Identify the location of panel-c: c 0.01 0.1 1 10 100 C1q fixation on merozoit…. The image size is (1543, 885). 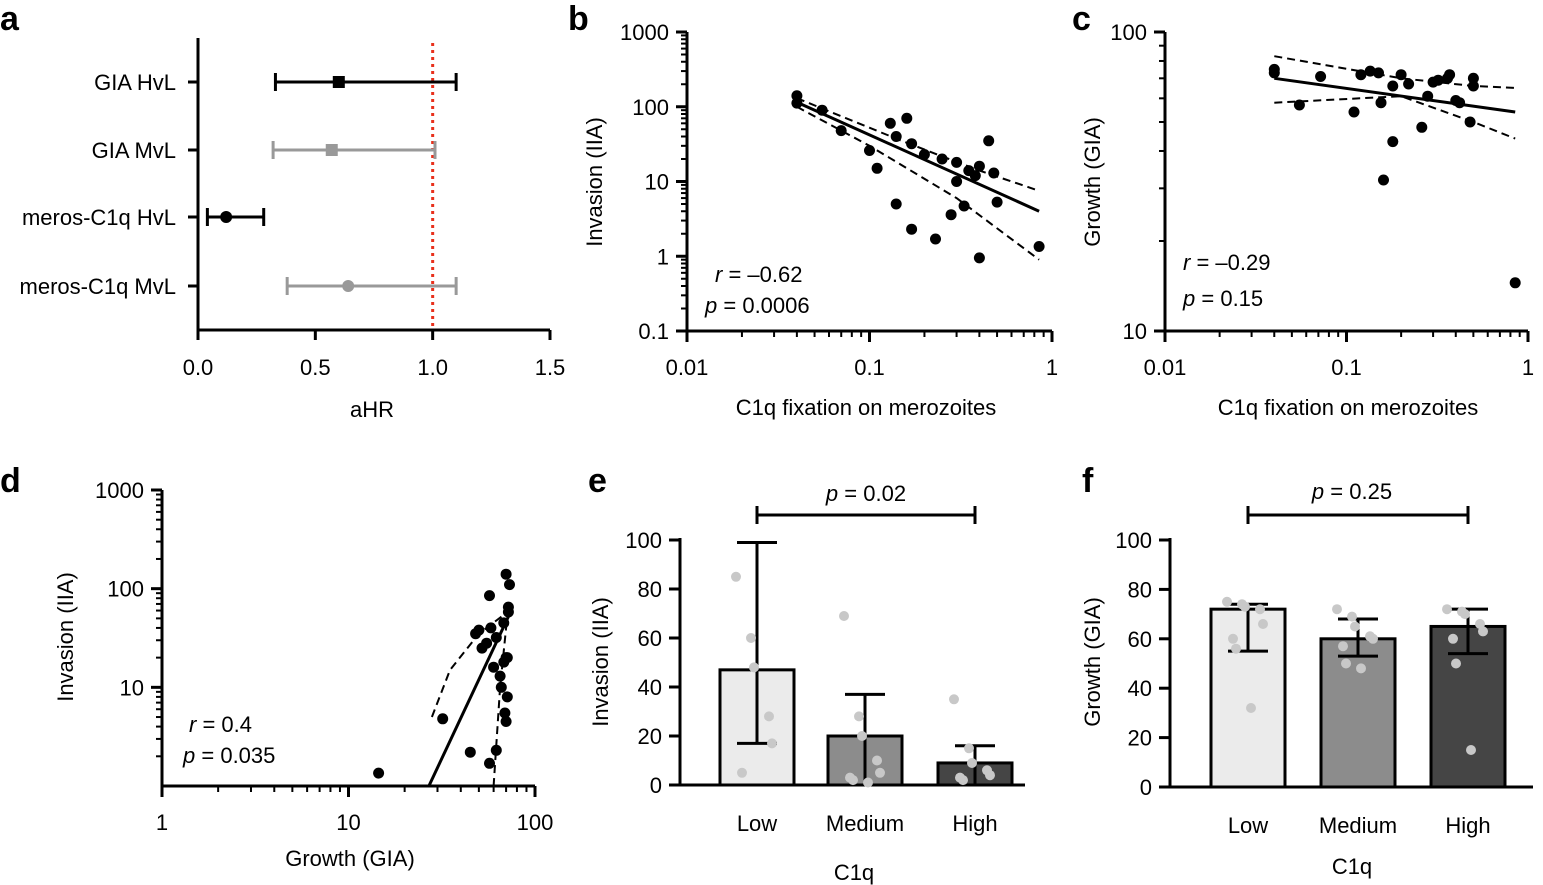
(1303, 210).